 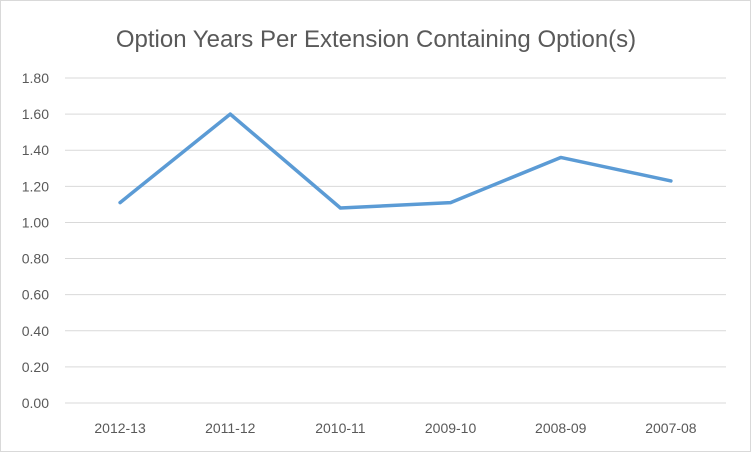 I want to click on y-tick-label: 1.00, so click(x=35, y=222).